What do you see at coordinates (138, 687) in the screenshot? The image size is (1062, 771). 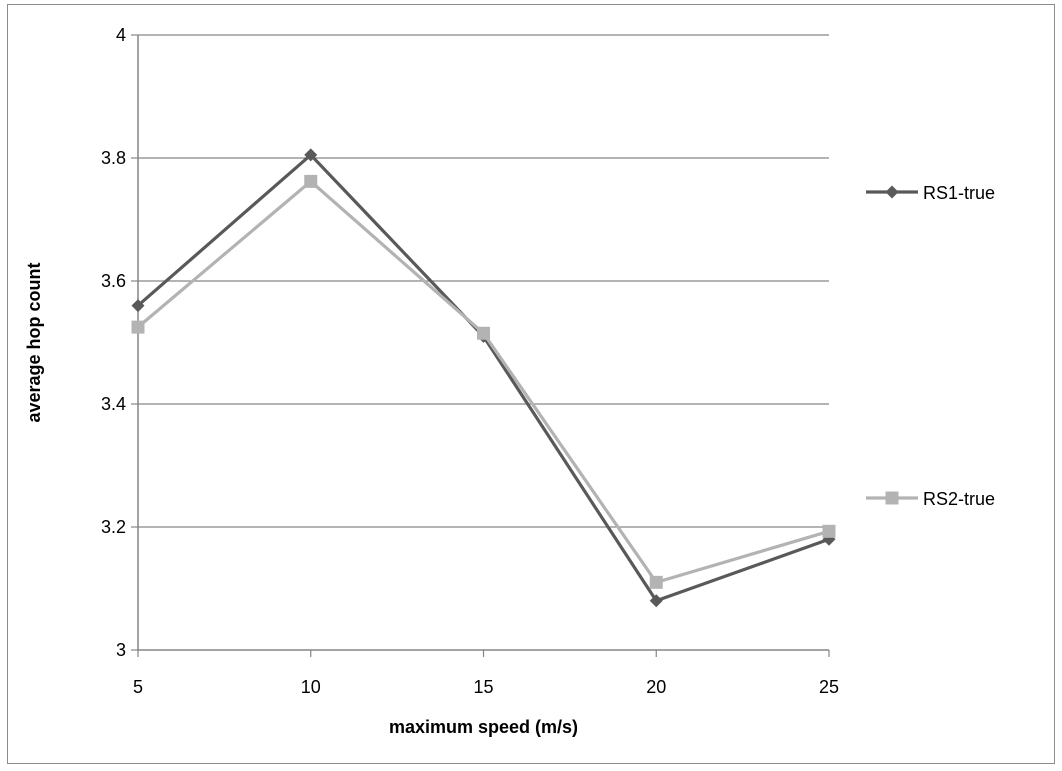 I see `x-tick-label: 5` at bounding box center [138, 687].